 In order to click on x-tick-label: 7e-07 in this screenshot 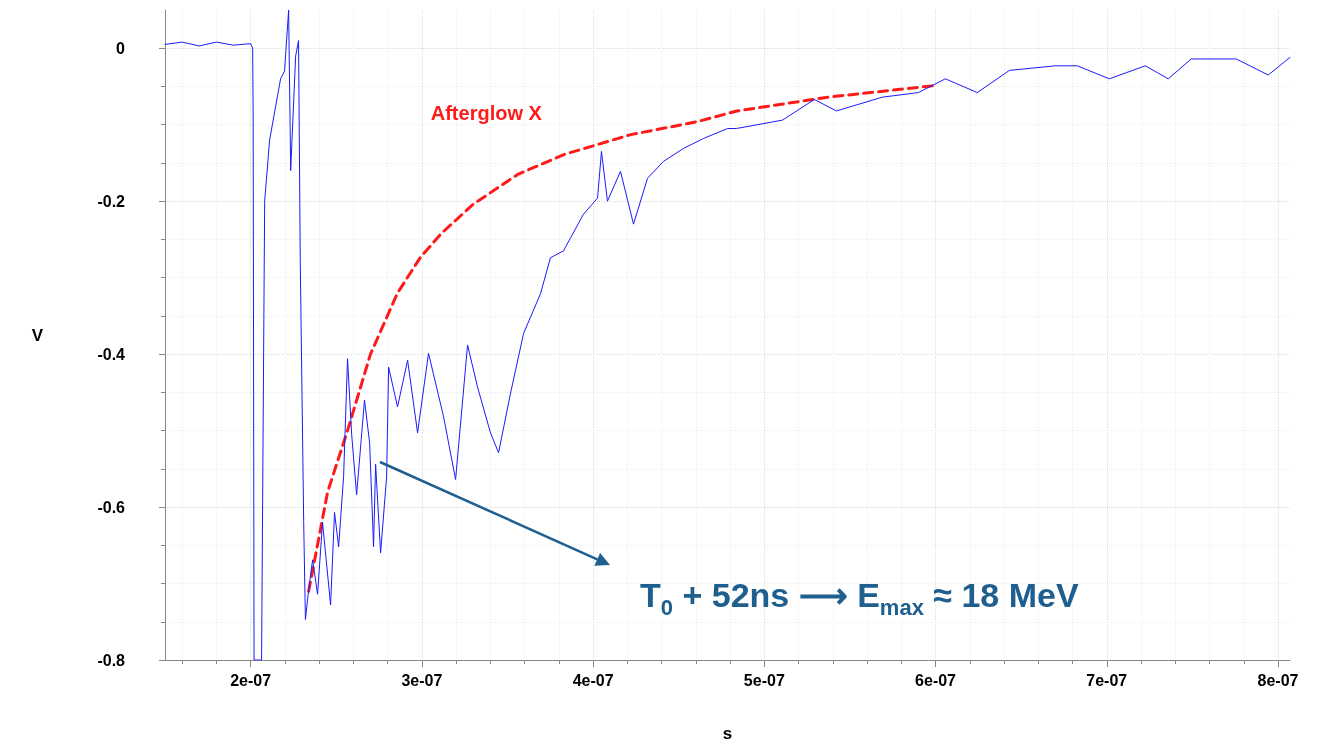, I will do `click(1107, 680)`.